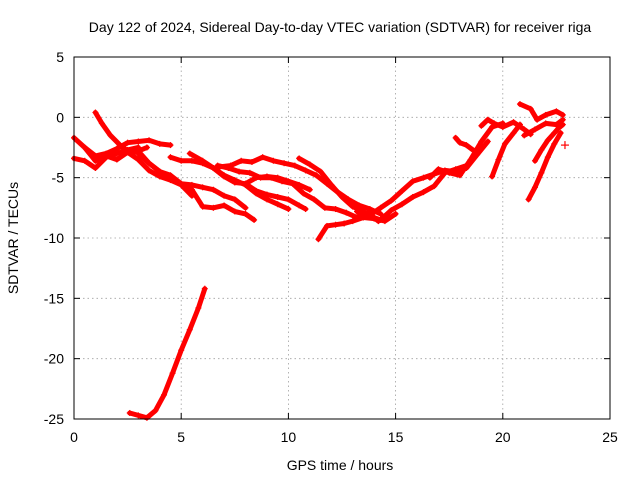  I want to click on data-track-arc-s, so click(506, 150).